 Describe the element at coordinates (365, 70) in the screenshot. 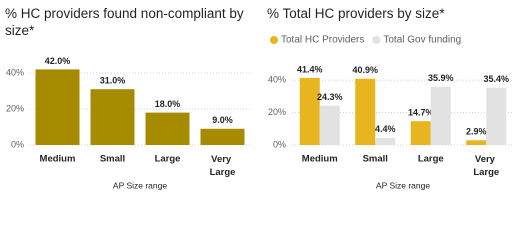

I see `data-label: 40.9%` at that location.